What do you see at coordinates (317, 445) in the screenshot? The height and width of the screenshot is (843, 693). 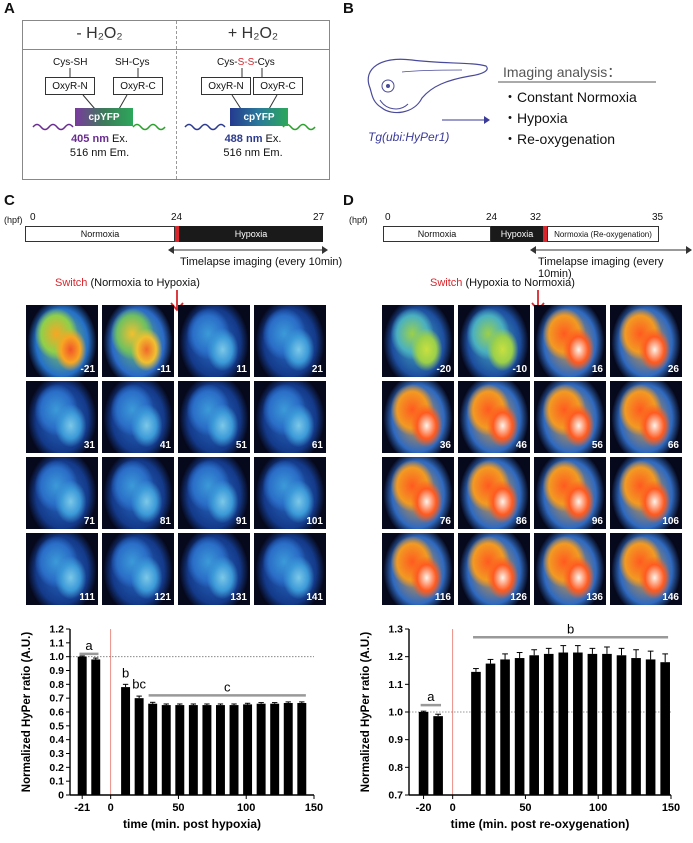 I see `panel-c-tile-label: 61` at bounding box center [317, 445].